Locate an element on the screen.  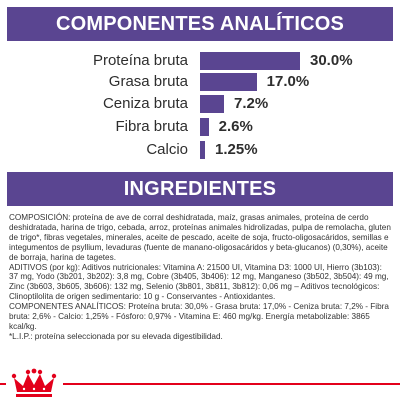
analytics-header: COMPONENTES ANALÍTICOS is located at coordinates (200, 24).